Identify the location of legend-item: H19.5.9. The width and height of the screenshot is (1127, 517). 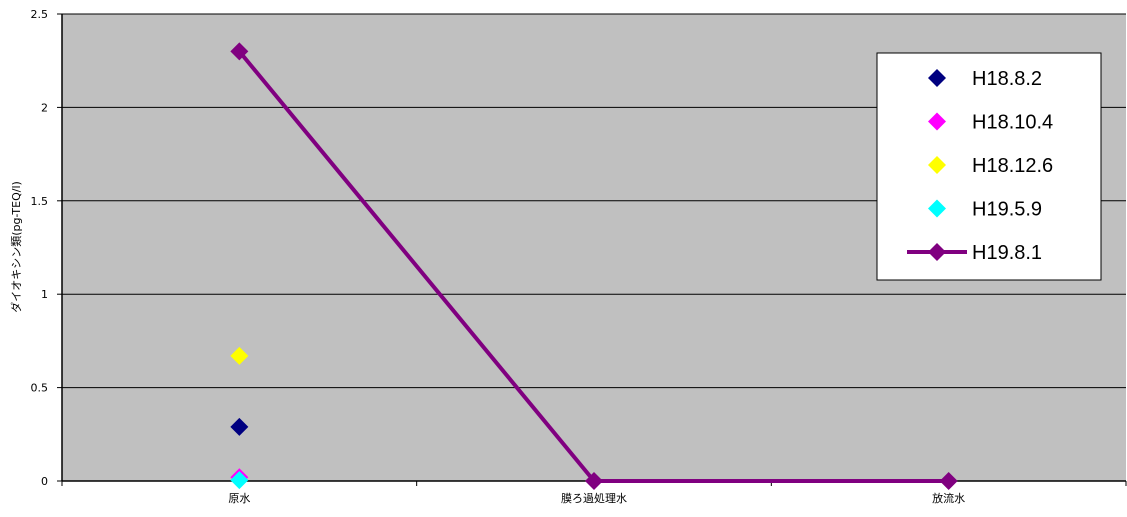
(985, 210).